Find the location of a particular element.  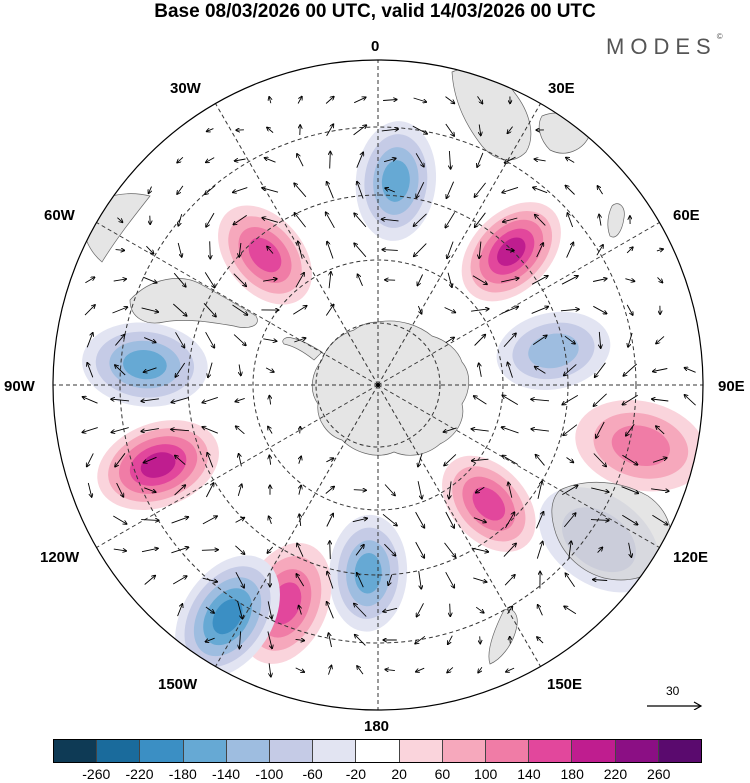

colorbar-tick-label: -100 is located at coordinates (269, 774).